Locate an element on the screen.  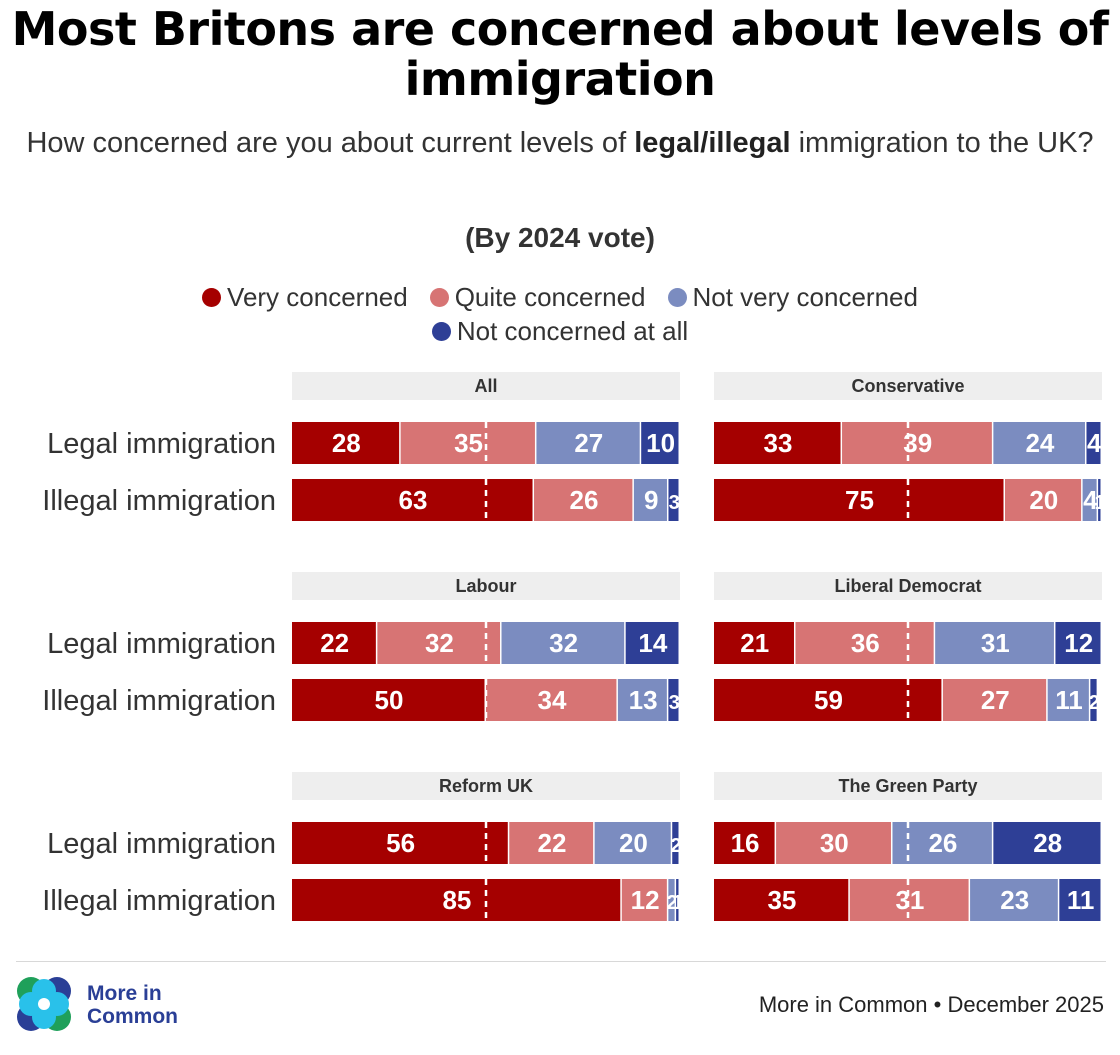
bar-value-label: 33 is located at coordinates (778, 443).